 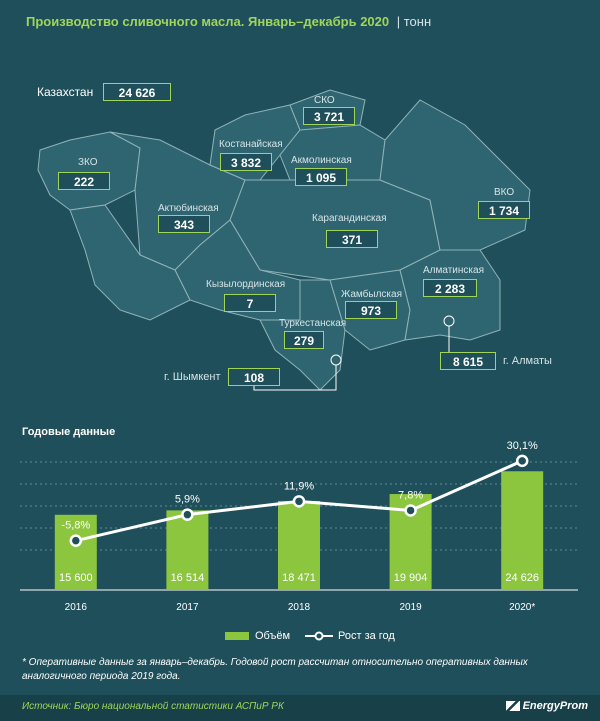 What do you see at coordinates (329, 116) in the screenshot?
I see `region-value-sko: 3 721` at bounding box center [329, 116].